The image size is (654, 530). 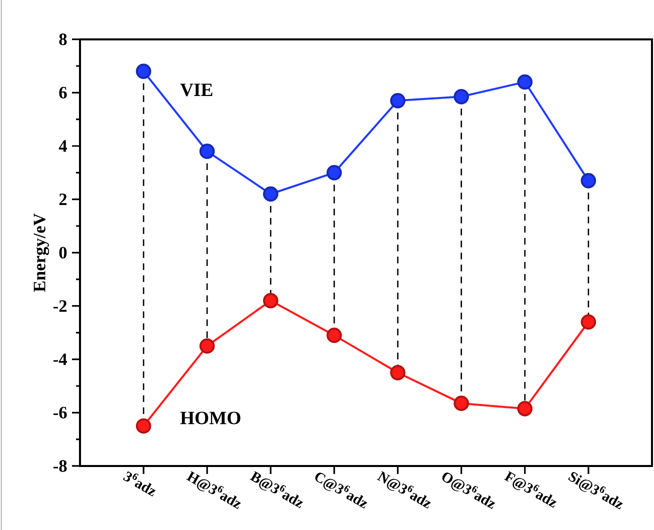 What do you see at coordinates (403, 489) in the screenshot?
I see `x-tick-label: N@3$^{6}$adz` at bounding box center [403, 489].